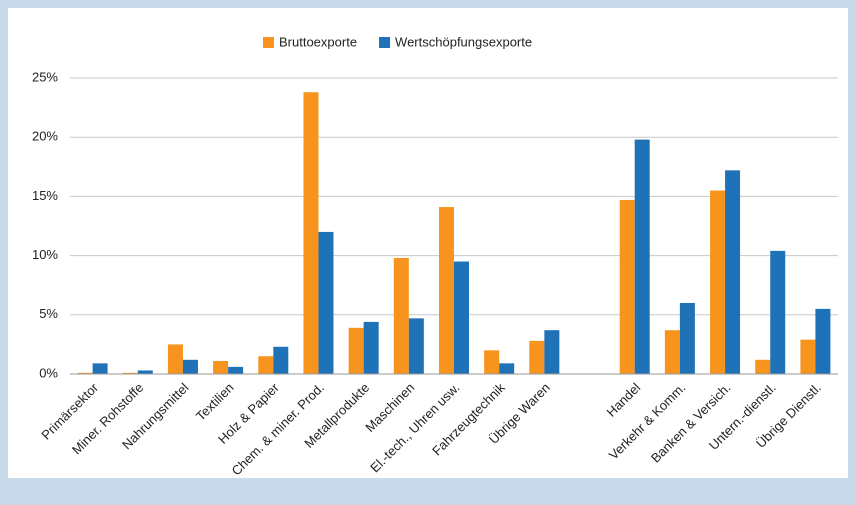 The image size is (856, 505). I want to click on legend-label: Wertschöpfungsexporte, so click(463, 41).